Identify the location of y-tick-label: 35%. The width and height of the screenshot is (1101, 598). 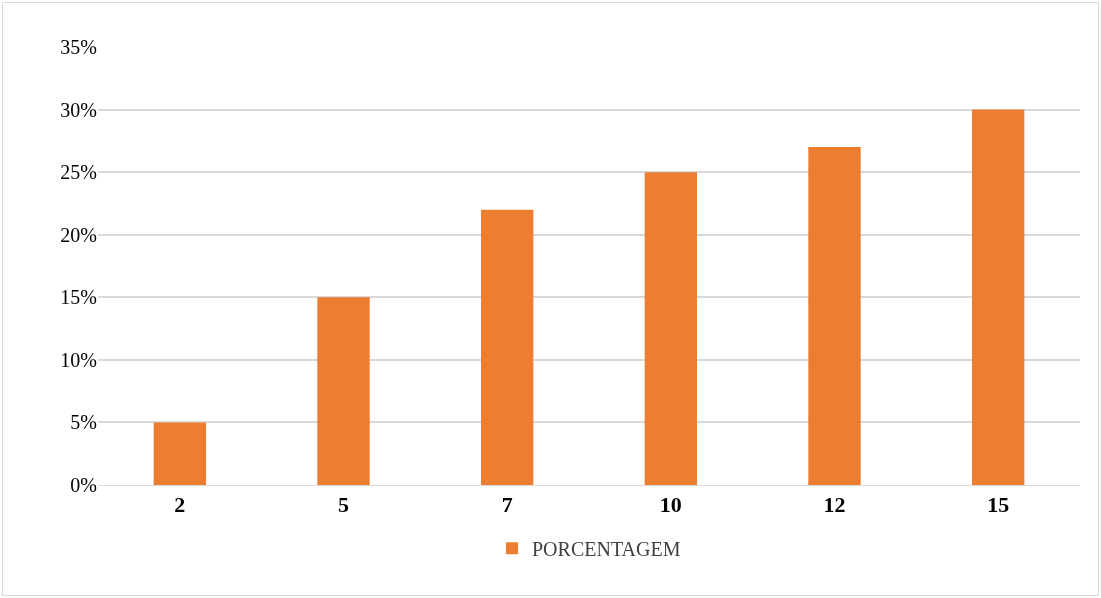
(78, 47).